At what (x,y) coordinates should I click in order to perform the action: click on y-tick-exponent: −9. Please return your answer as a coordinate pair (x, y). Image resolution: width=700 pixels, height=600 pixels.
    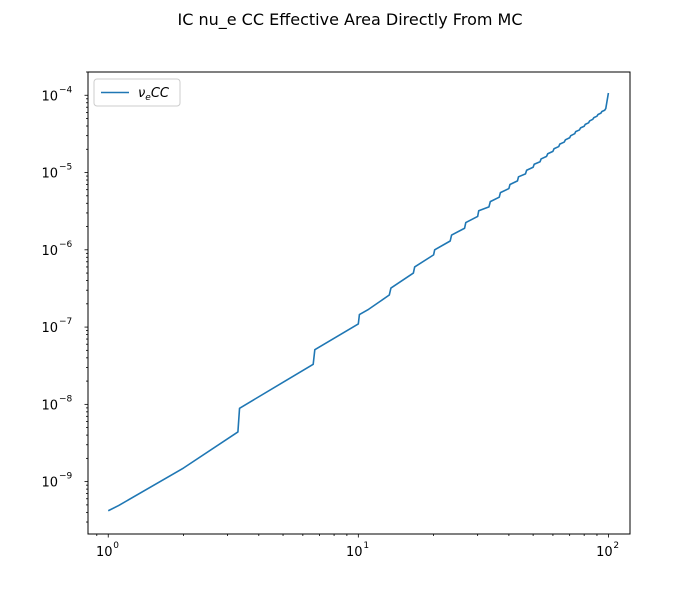
    Looking at the image, I should click on (66, 477).